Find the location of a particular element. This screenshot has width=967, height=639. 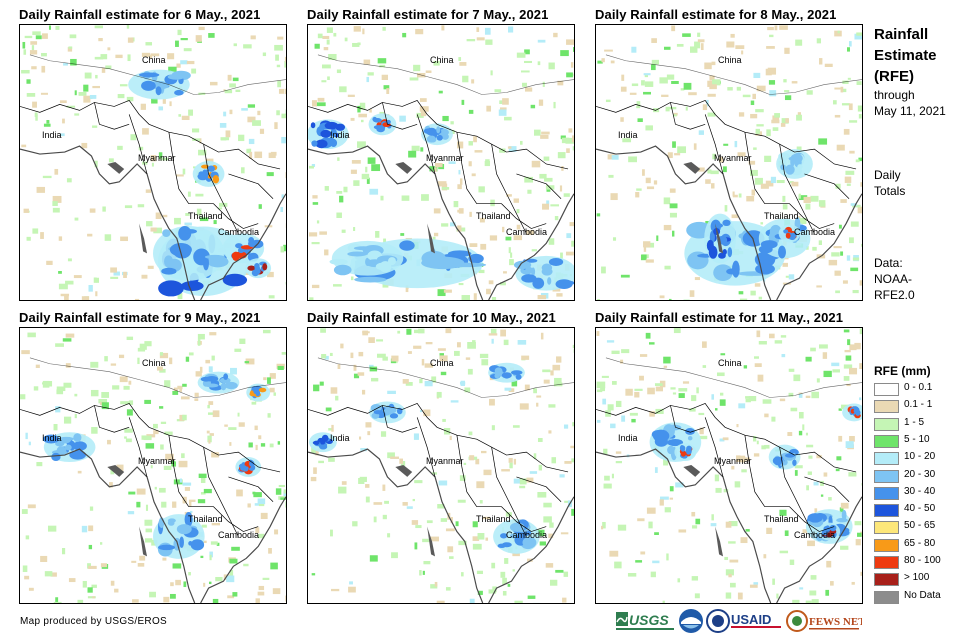

coastline is located at coordinates (153, 222).